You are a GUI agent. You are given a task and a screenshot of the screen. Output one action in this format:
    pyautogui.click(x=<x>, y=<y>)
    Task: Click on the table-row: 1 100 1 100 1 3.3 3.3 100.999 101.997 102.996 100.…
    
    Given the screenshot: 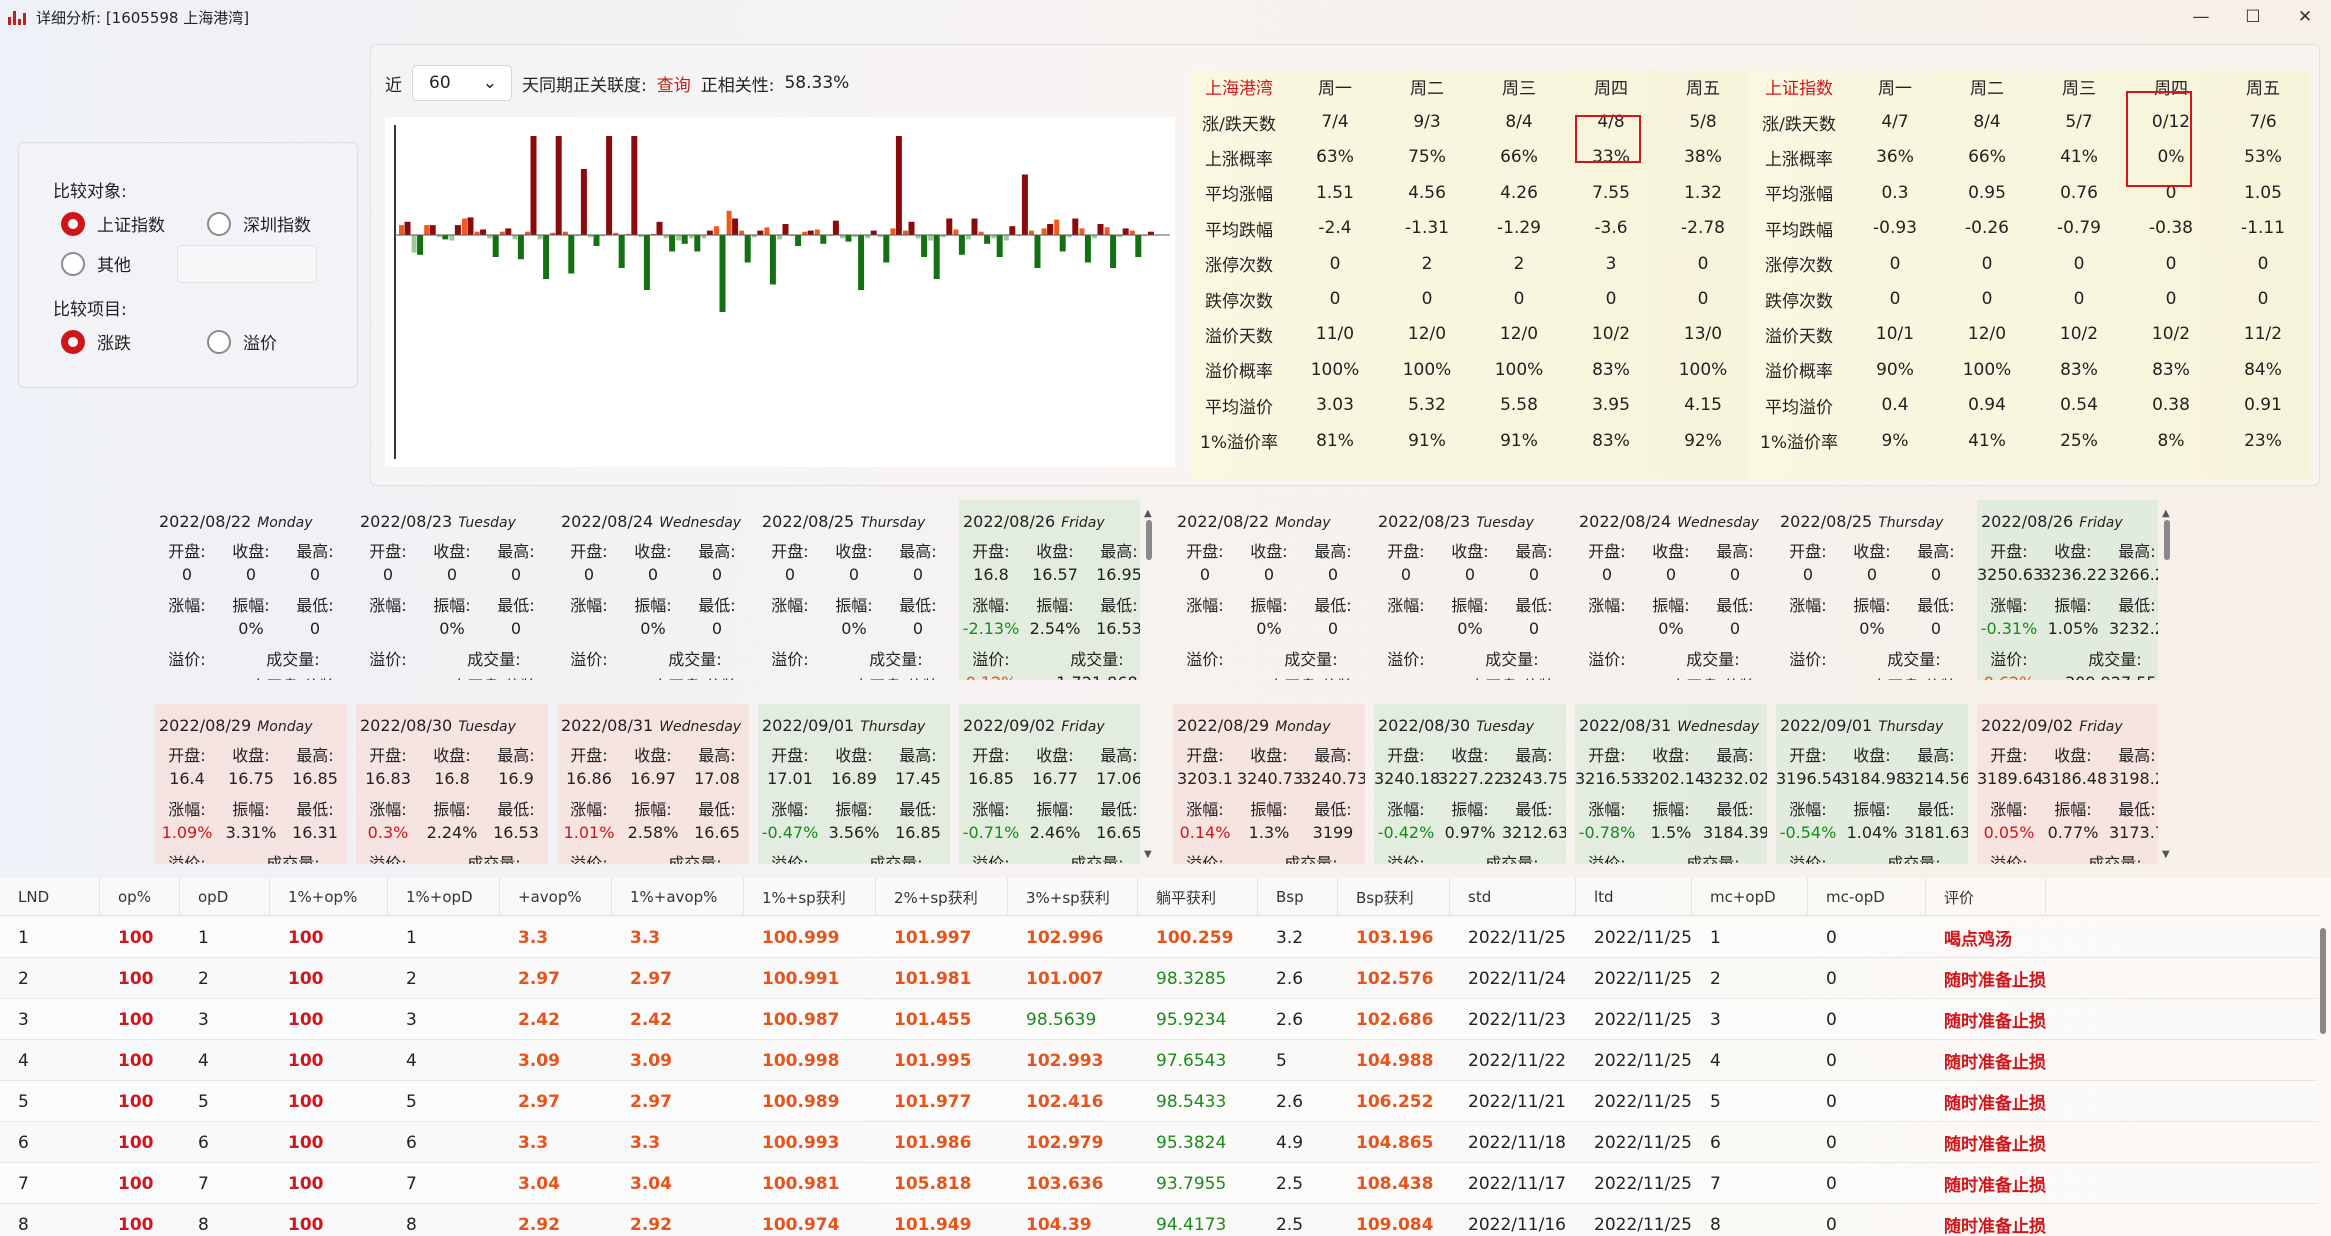 What is the action you would take?
    pyautogui.click(x=1159, y=937)
    